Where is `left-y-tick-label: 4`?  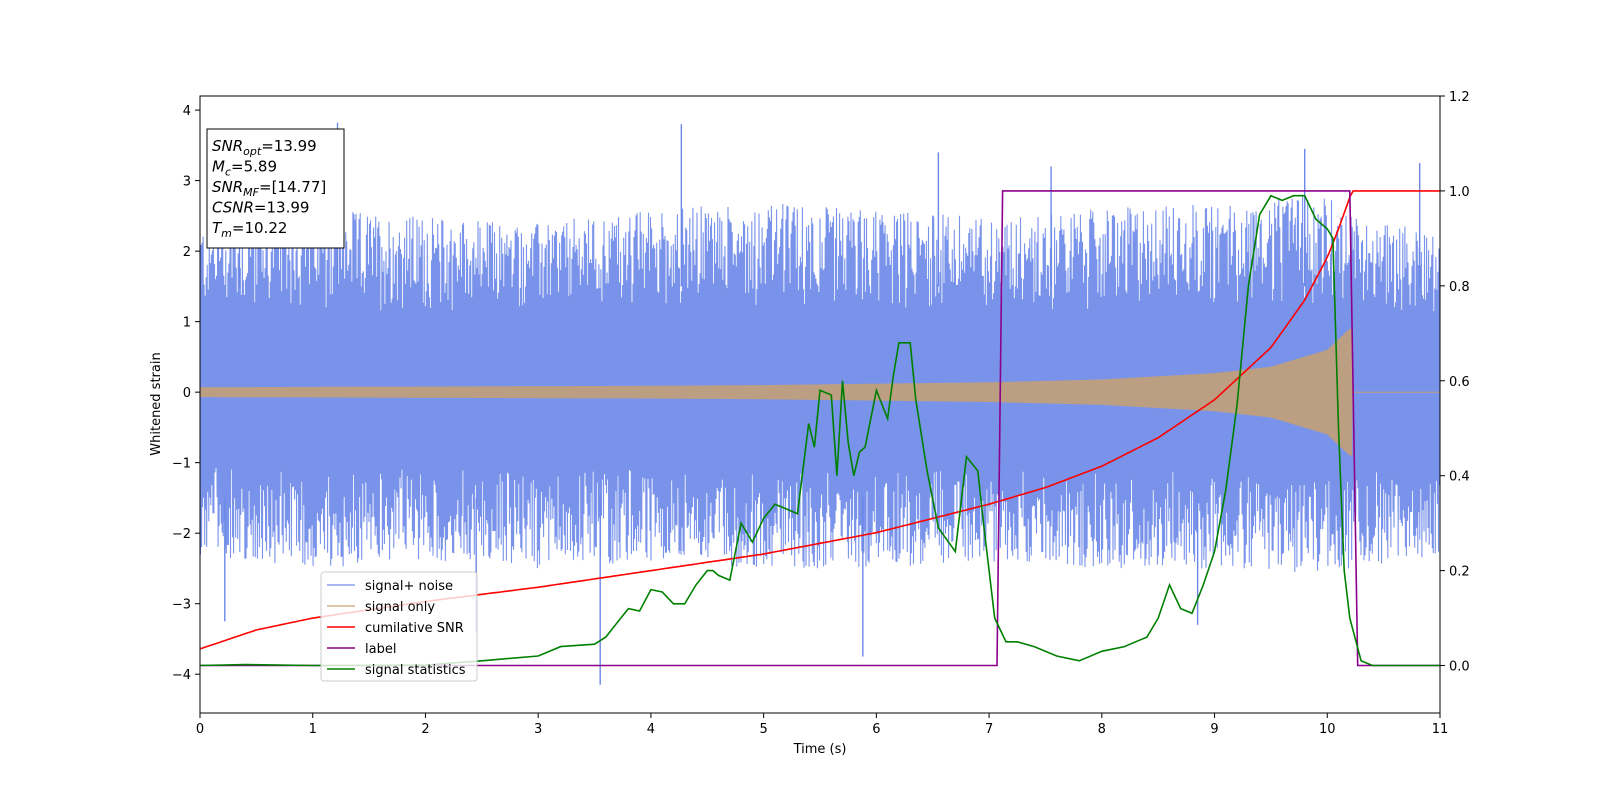
left-y-tick-label: 4 is located at coordinates (187, 111).